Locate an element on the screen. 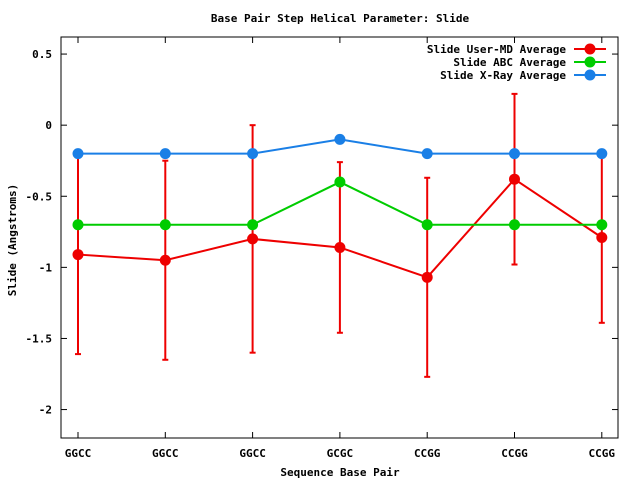  legend-label: Slide ABC Average is located at coordinates (509, 62).